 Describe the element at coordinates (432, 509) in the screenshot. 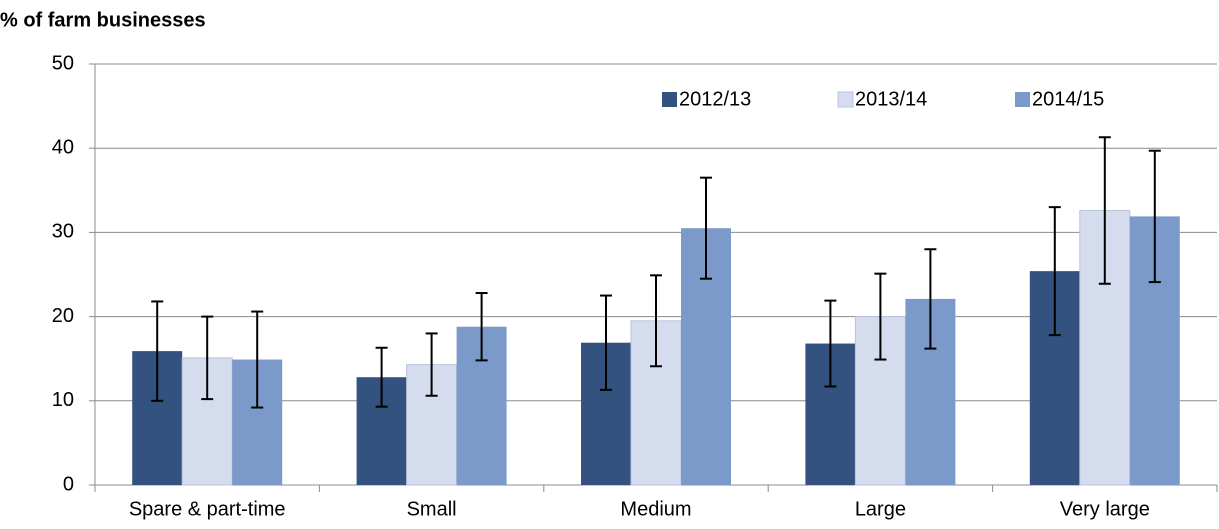

I see `x-tick-label: Small` at that location.